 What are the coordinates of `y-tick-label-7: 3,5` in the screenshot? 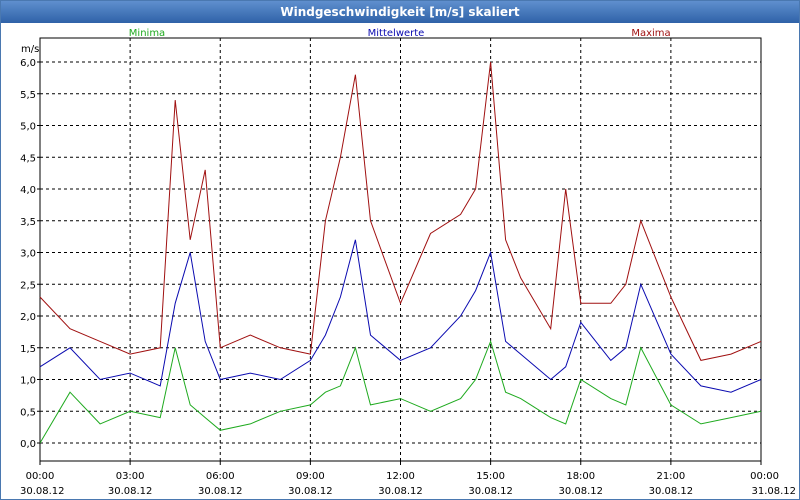 It's located at (28, 222).